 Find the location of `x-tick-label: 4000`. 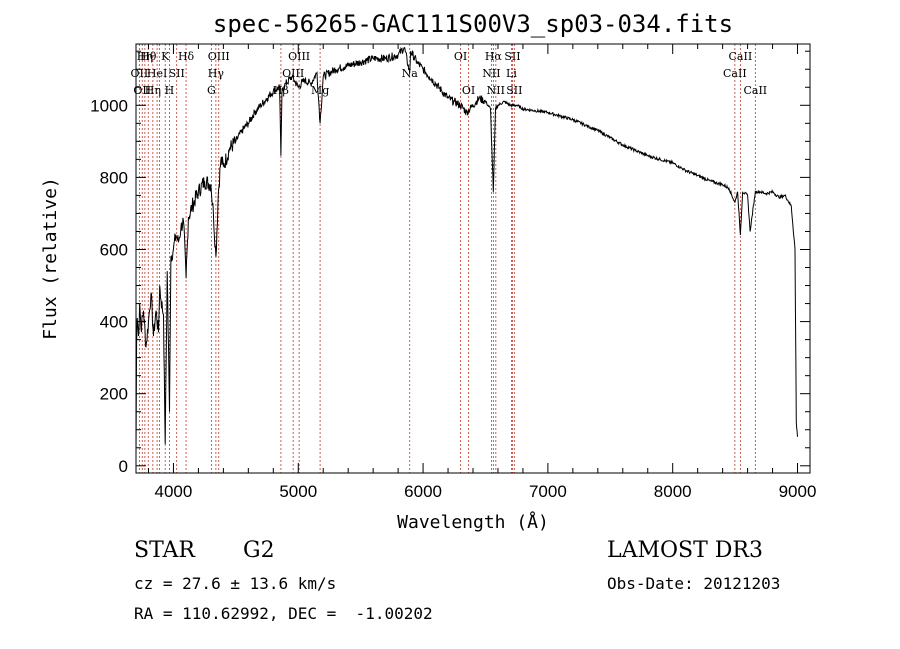

x-tick-label: 4000 is located at coordinates (174, 491).